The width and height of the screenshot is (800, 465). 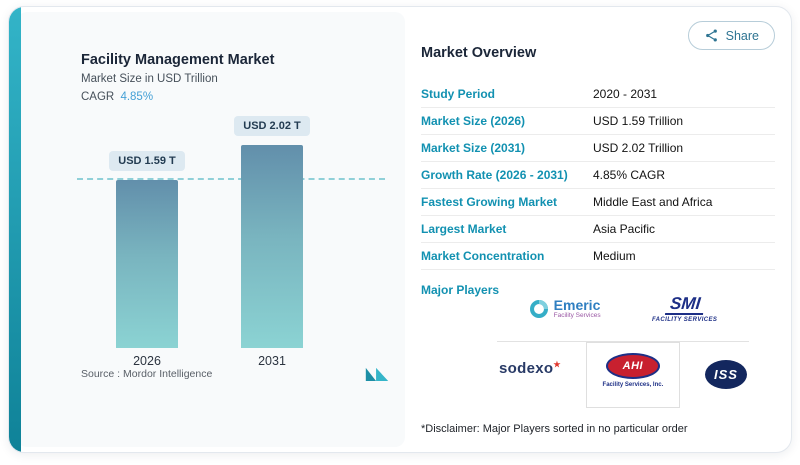 What do you see at coordinates (557, 364) in the screenshot?
I see `sodexo-star-icon: ★` at bounding box center [557, 364].